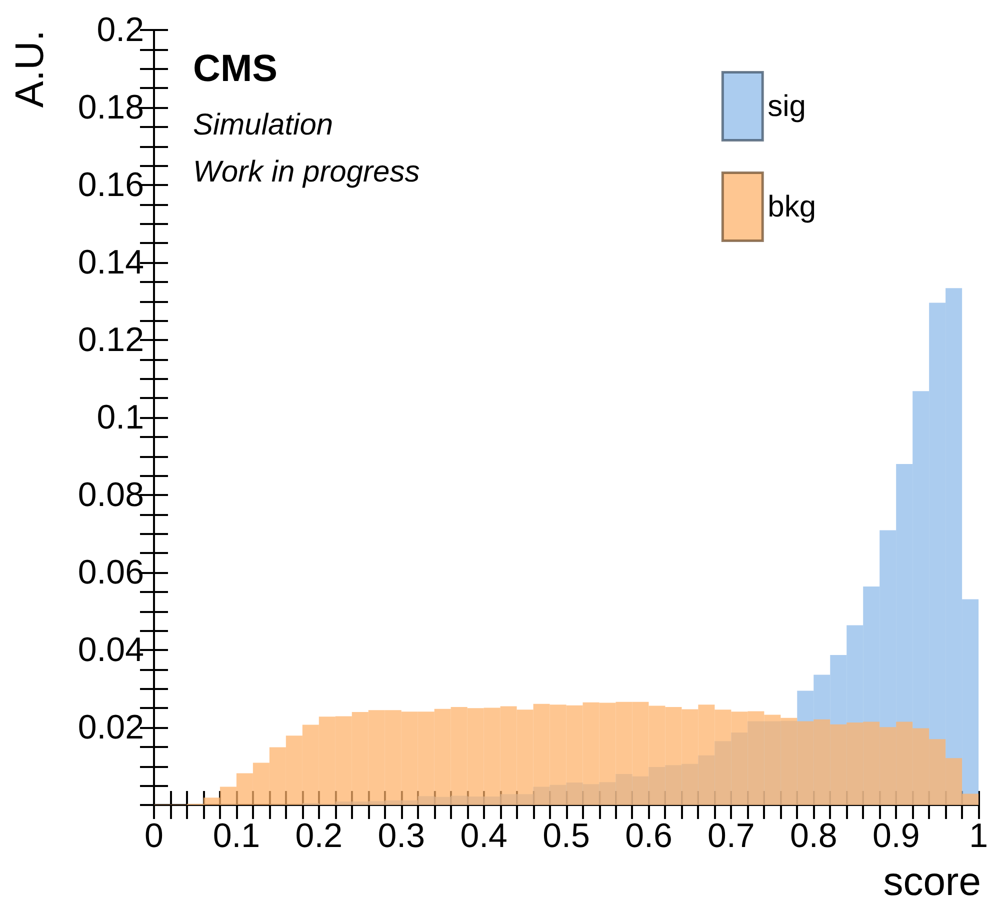 The image size is (991, 906). I want to click on x-tick-label: 0.6, so click(648, 836).